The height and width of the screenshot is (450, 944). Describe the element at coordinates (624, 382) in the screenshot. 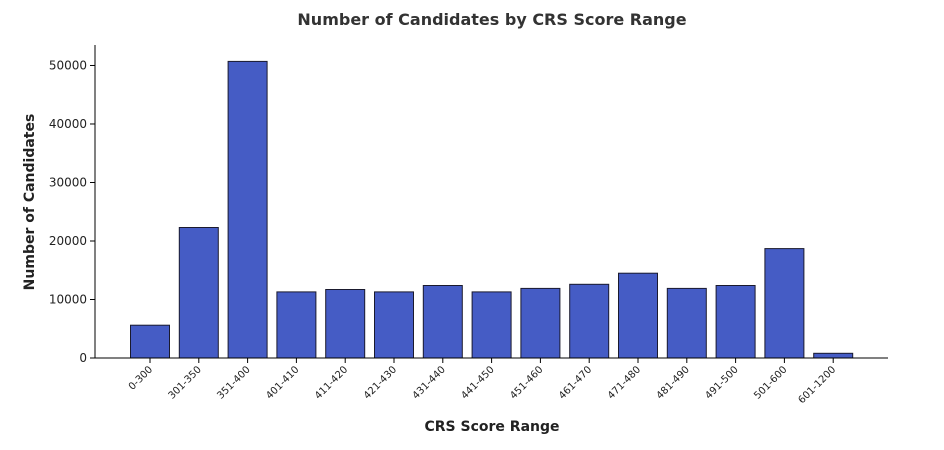

I see `x-tick-label: 471-480` at that location.